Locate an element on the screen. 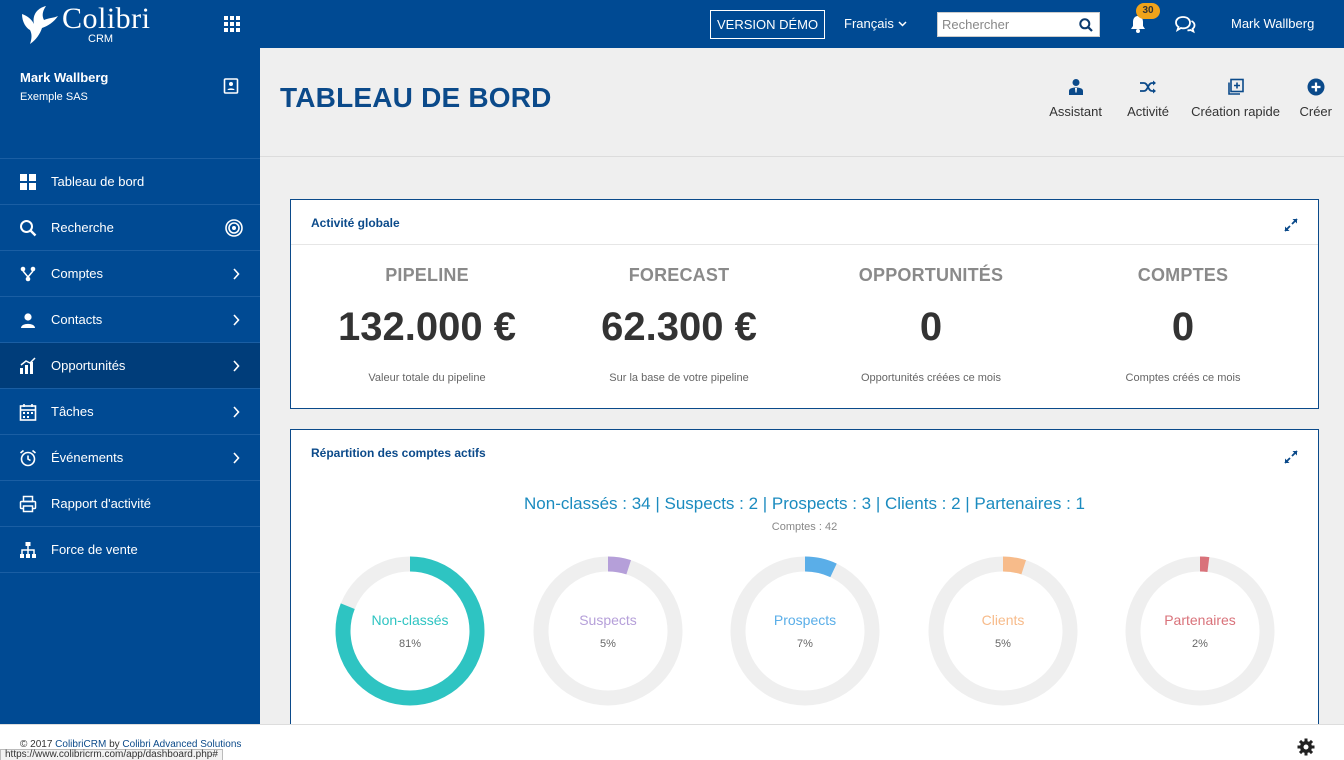 The image size is (1344, 760). sitemap-icon is located at coordinates (28, 274).